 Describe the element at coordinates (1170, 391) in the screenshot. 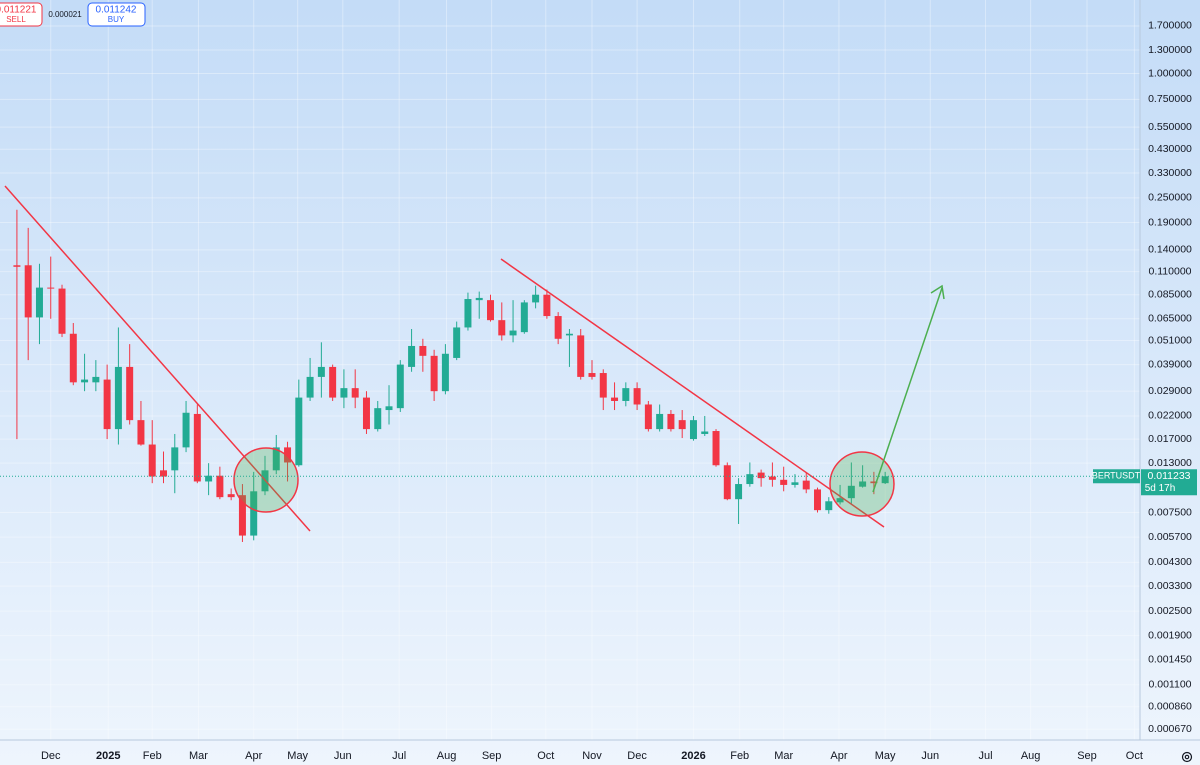

I see `y-tick-label: 0.029000` at that location.